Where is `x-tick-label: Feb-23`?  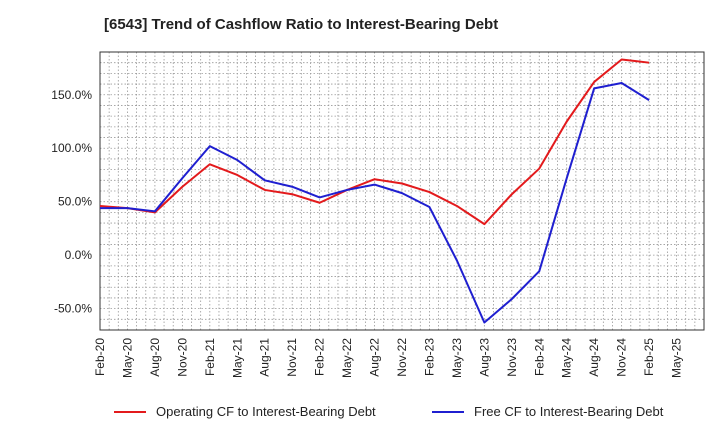 x-tick-label: Feb-23 is located at coordinates (429, 357).